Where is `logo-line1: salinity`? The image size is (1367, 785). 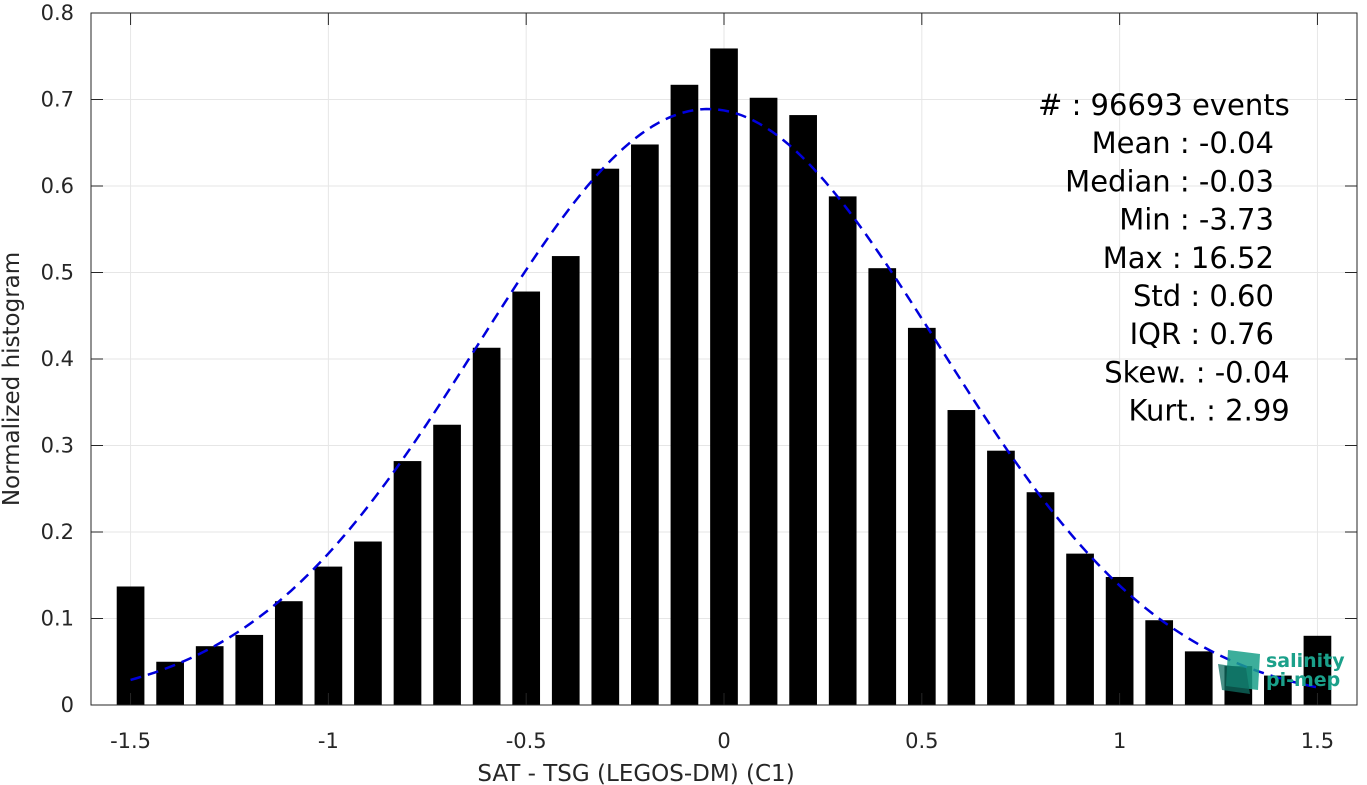 logo-line1: salinity is located at coordinates (1305, 661).